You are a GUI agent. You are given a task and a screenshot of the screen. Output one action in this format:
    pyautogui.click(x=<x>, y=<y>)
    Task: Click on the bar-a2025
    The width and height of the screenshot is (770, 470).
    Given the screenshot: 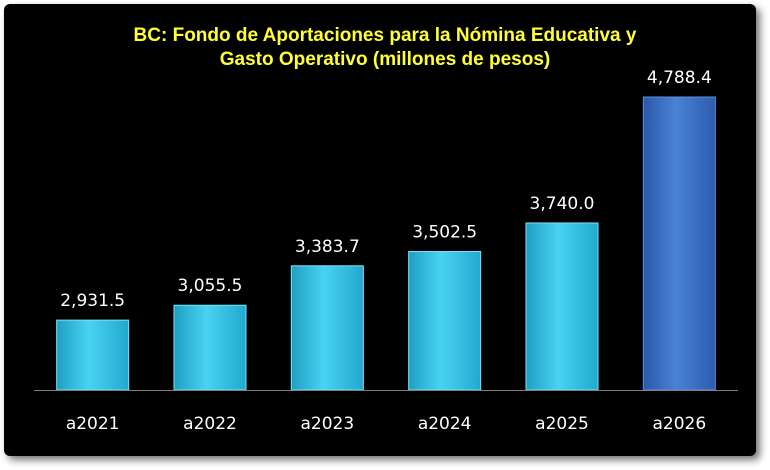 What is the action you would take?
    pyautogui.click(x=562, y=306)
    